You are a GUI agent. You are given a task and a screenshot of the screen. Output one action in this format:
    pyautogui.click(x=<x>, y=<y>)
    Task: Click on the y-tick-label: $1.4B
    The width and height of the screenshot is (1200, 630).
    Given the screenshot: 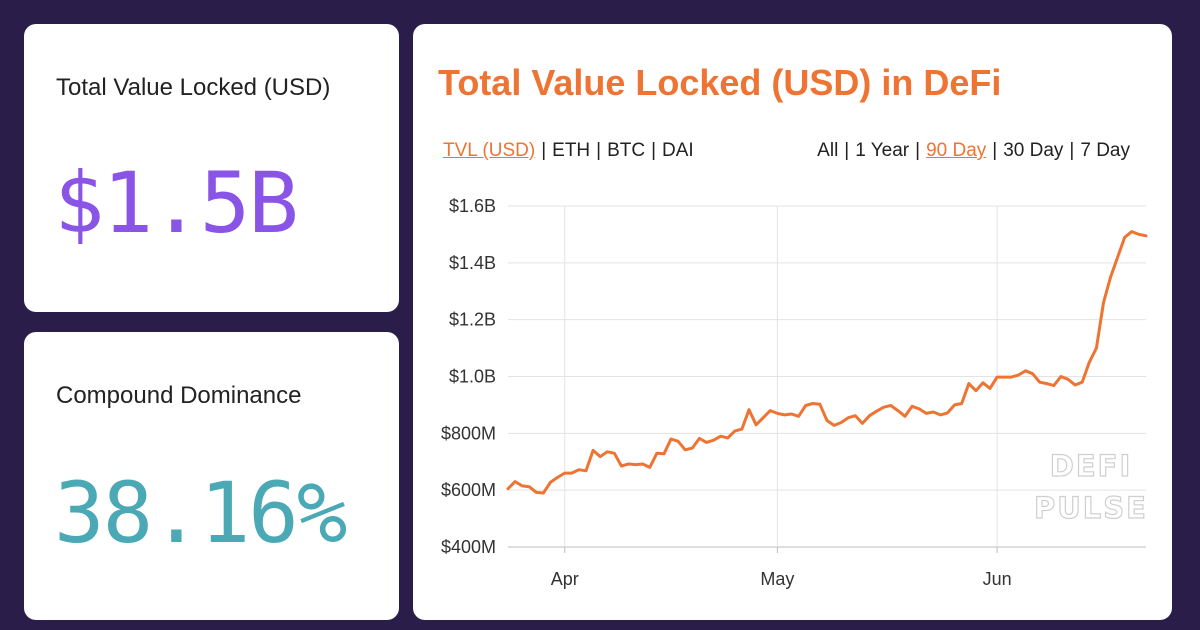 What is the action you would take?
    pyautogui.click(x=472, y=263)
    